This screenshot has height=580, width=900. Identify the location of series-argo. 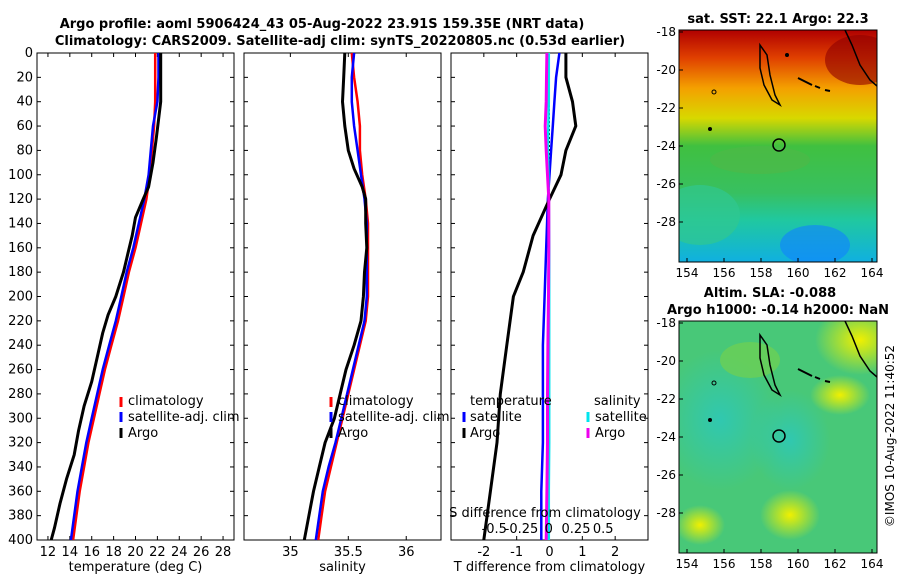
(335, 296).